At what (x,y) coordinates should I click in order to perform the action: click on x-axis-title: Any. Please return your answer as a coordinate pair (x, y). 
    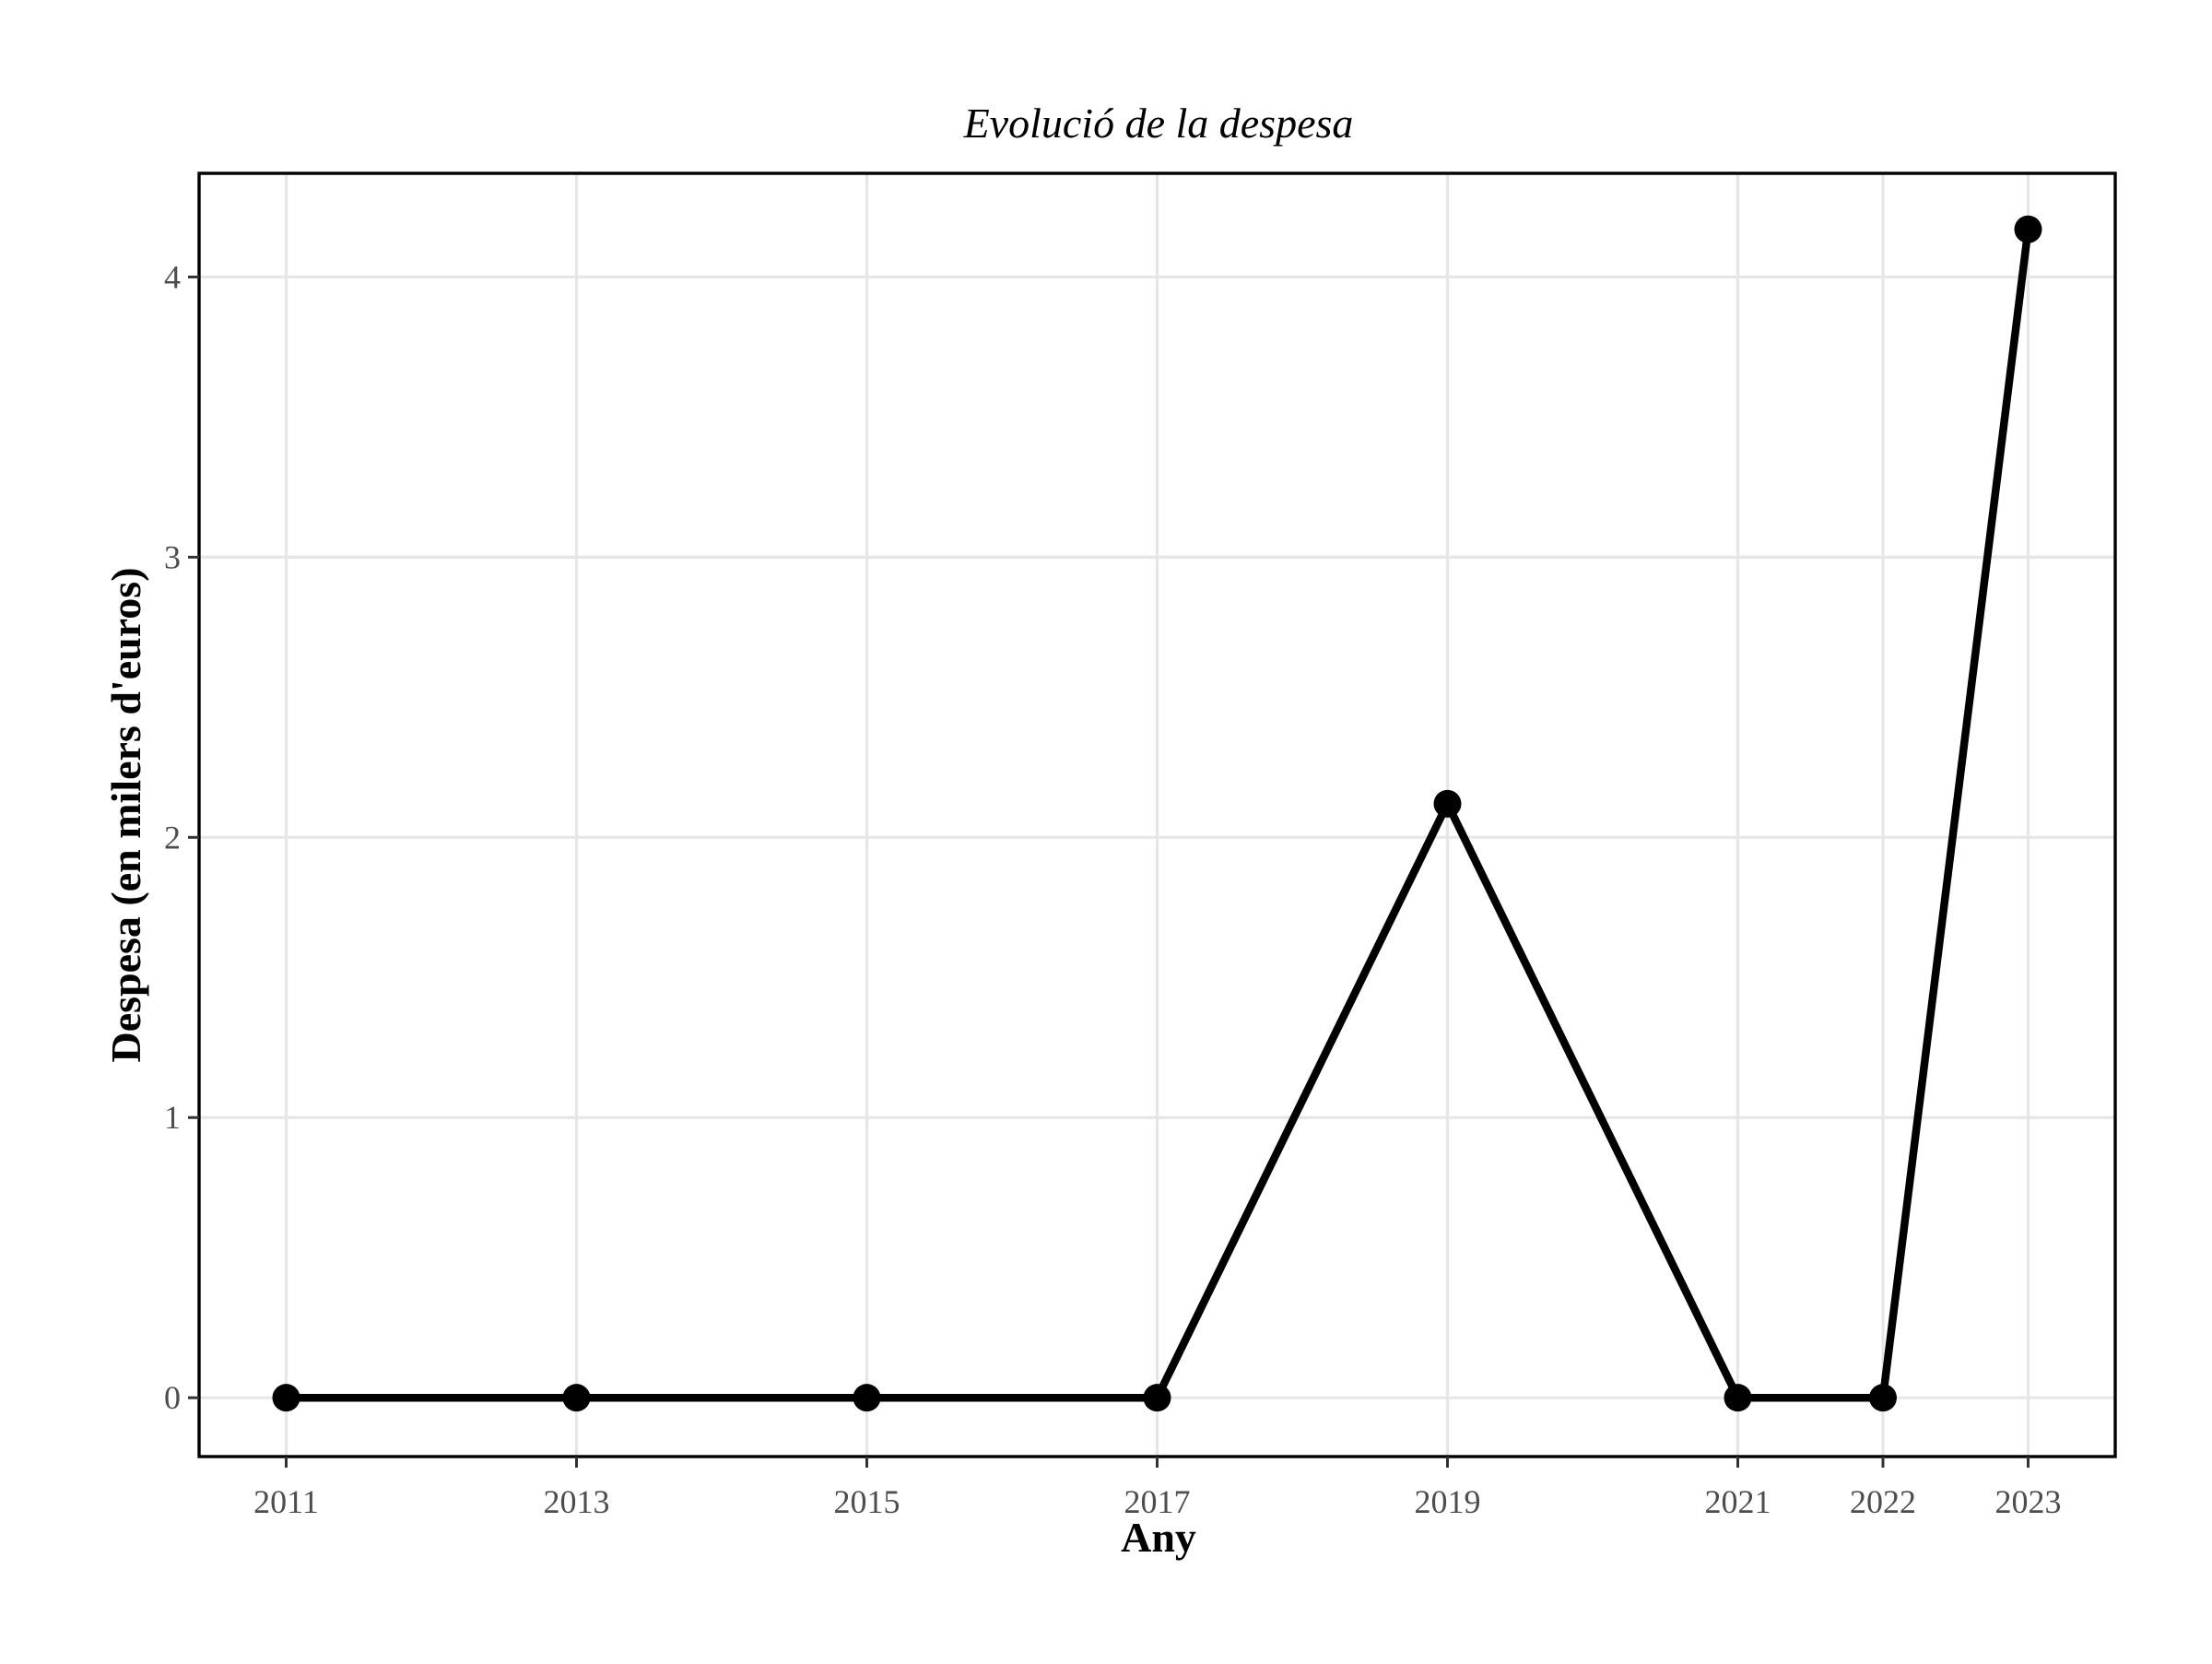
    Looking at the image, I should click on (1158, 1537).